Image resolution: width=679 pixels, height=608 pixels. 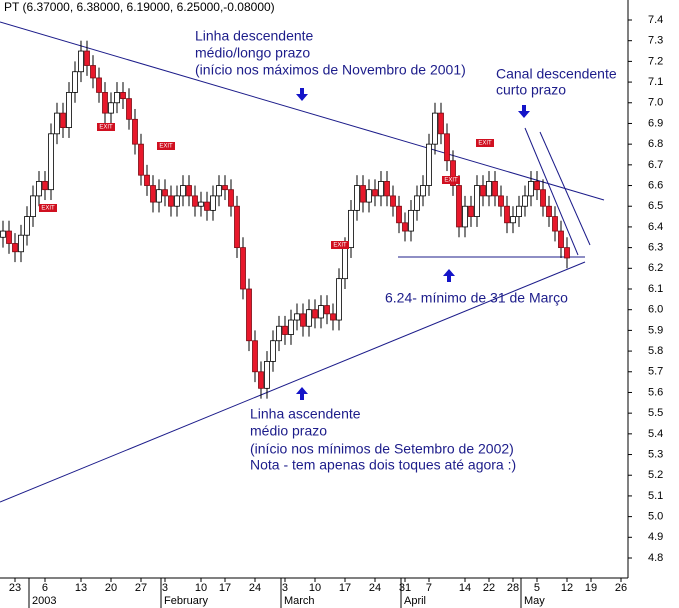 What do you see at coordinates (315, 588) in the screenshot?
I see `x-tick-label: 10` at bounding box center [315, 588].